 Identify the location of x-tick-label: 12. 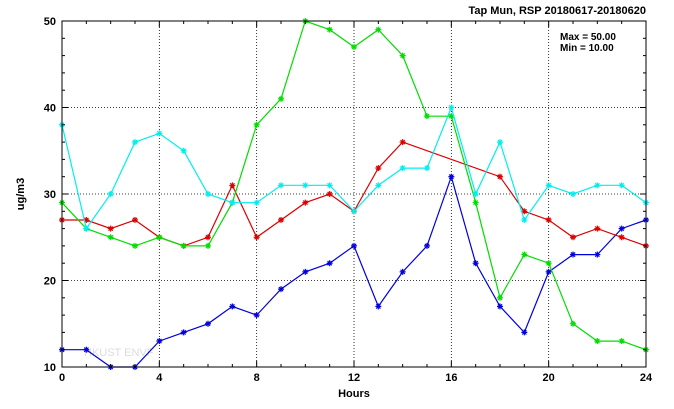
(354, 378).